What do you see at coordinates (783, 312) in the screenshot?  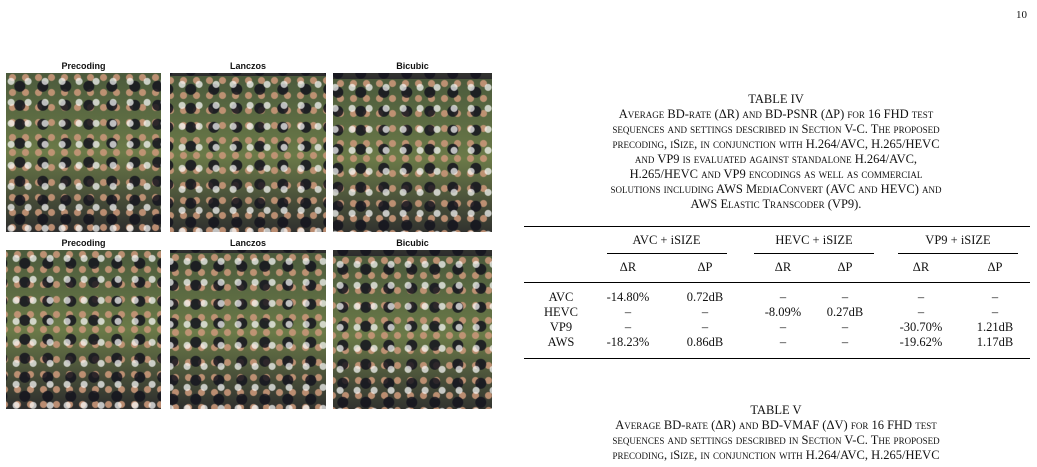 I see `cell: -8.09%` at bounding box center [783, 312].